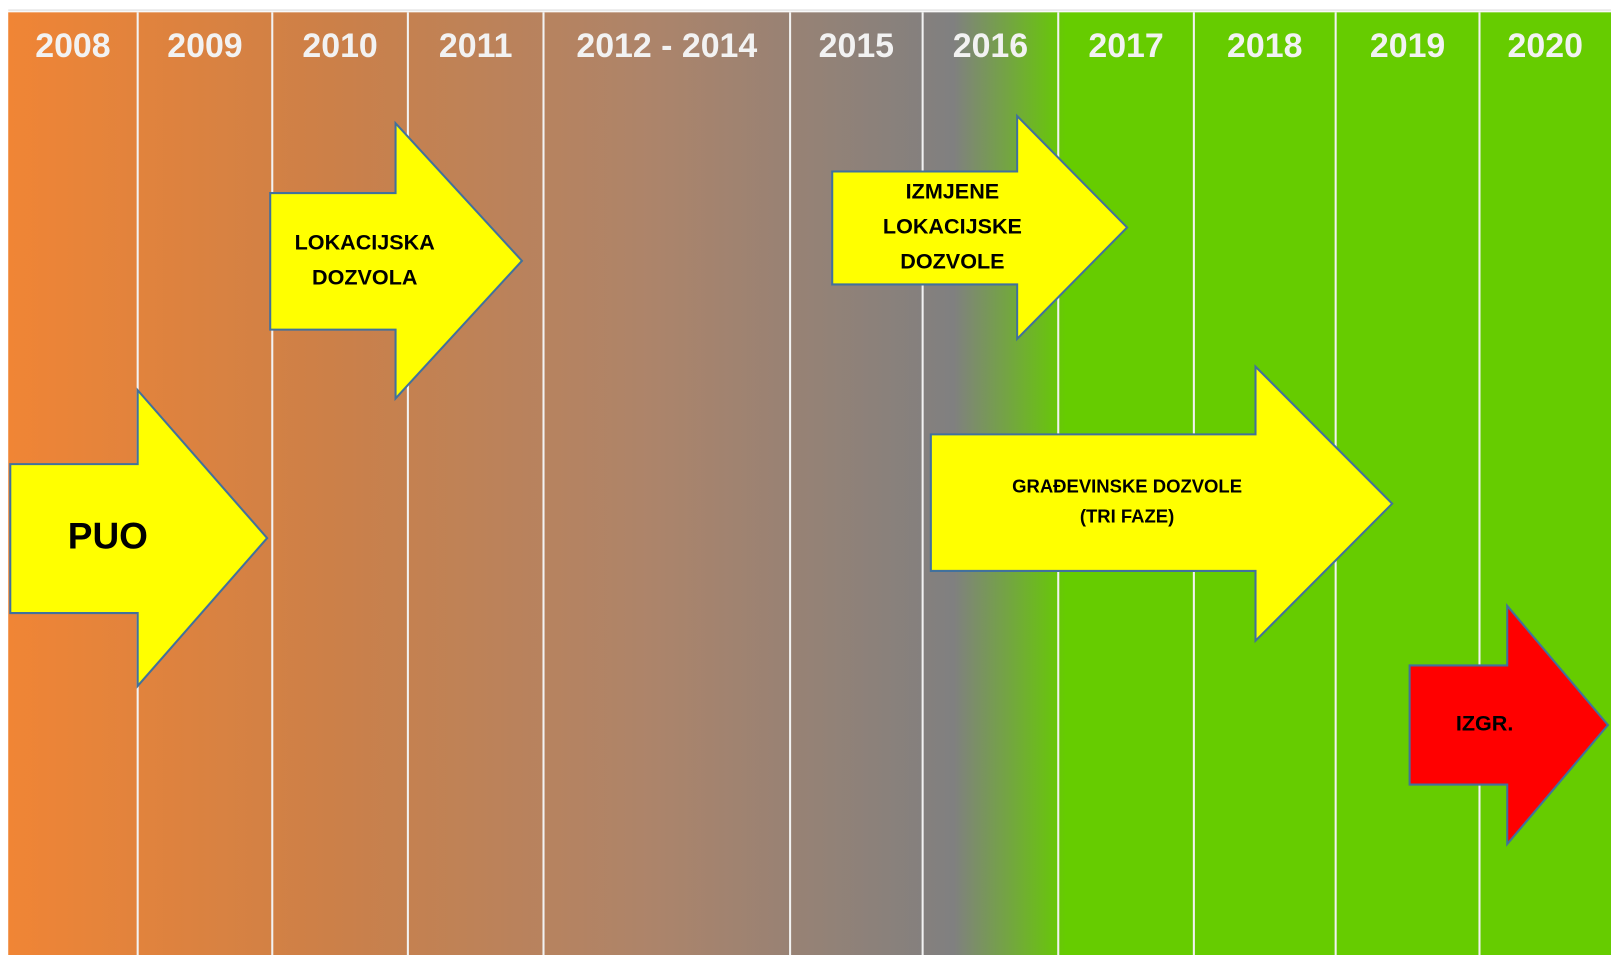 The height and width of the screenshot is (955, 1611). What do you see at coordinates (1127, 515) in the screenshot?
I see `arrow-label: (TRI FAZE)` at bounding box center [1127, 515].